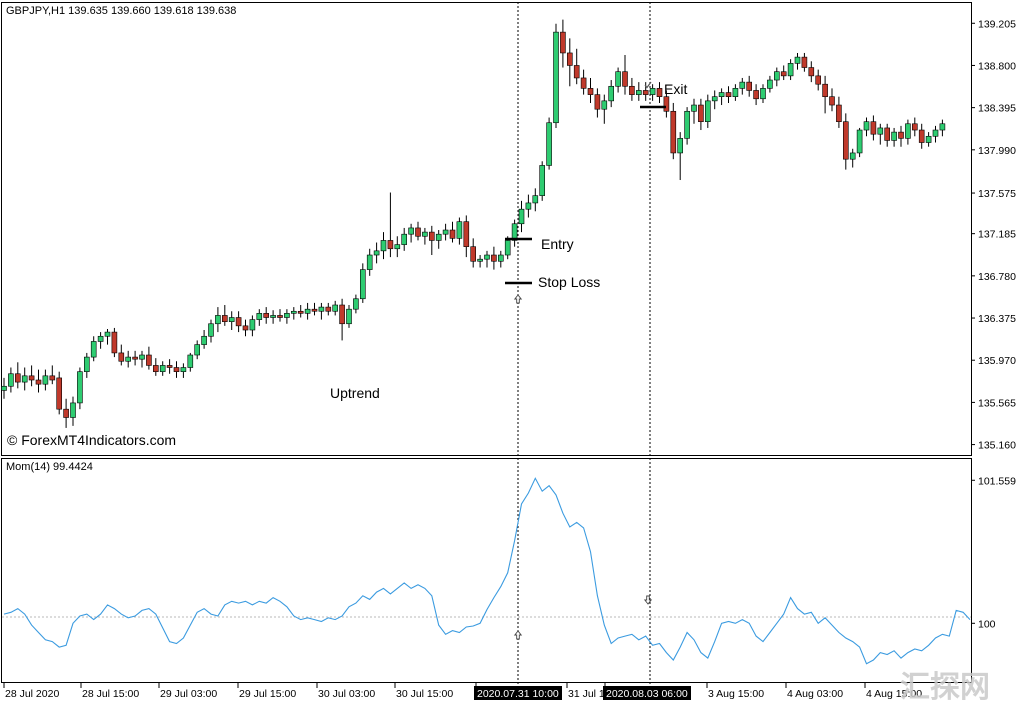 This screenshot has width=1024, height=704. What do you see at coordinates (91, 440) in the screenshot?
I see `copyright-text: © ForexMT4Indicators.com` at bounding box center [91, 440].